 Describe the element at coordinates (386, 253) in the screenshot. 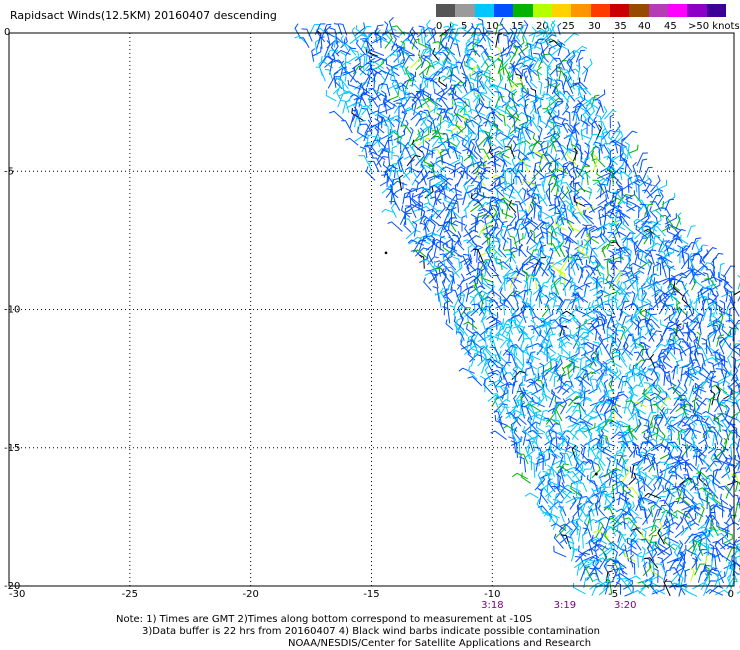

I see `island-marker` at that location.